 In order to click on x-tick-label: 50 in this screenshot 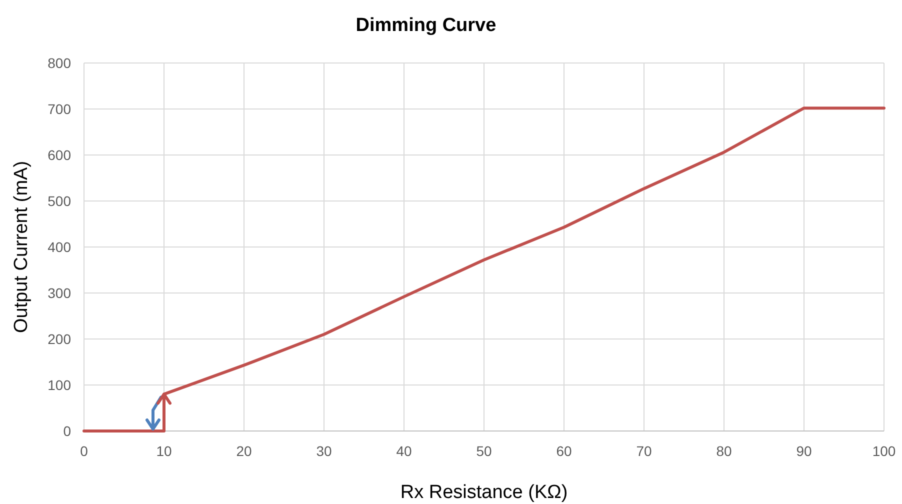, I will do `click(484, 451)`.